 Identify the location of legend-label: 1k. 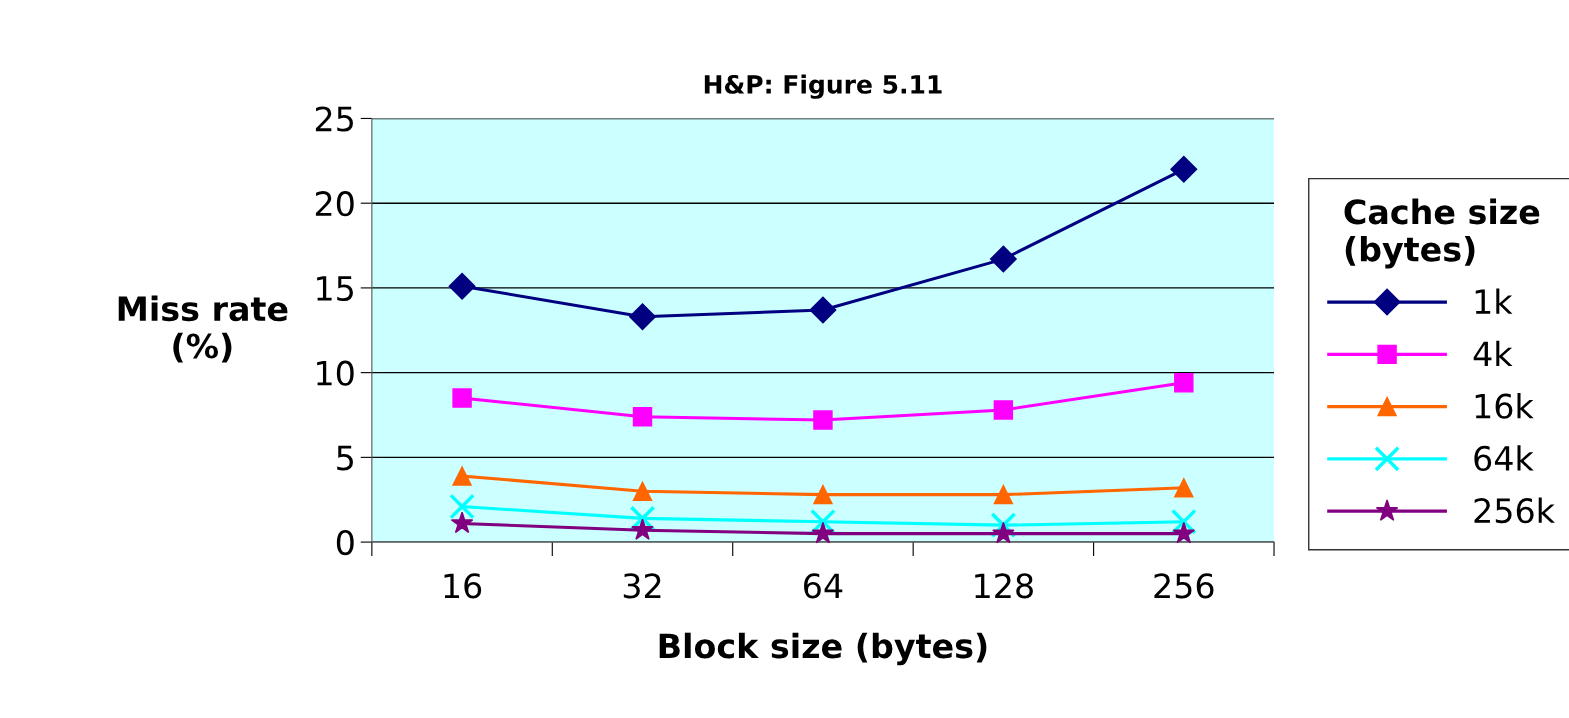
(1494, 301).